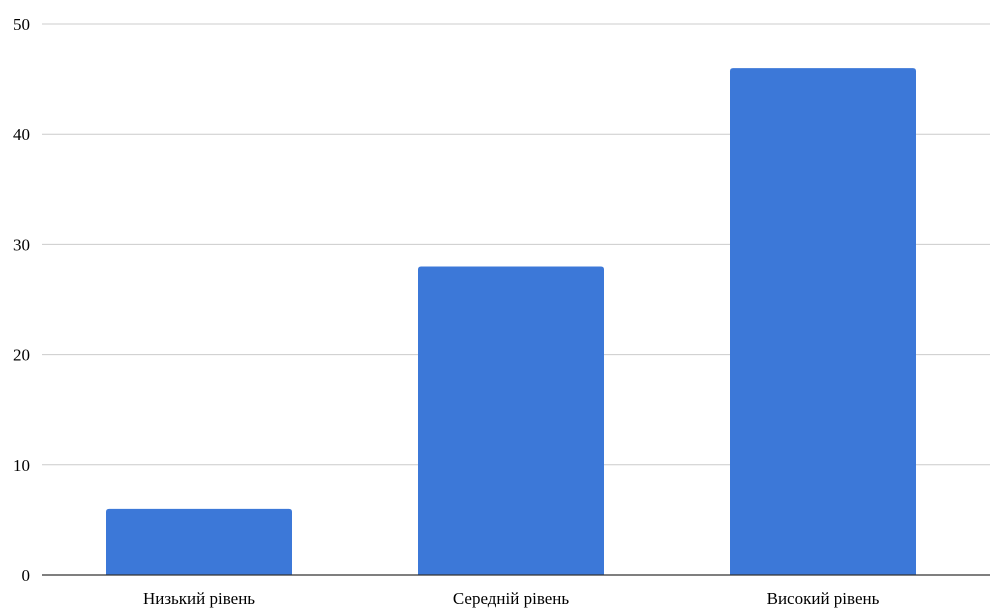  I want to click on y-tick-label: 50, so click(21, 24).